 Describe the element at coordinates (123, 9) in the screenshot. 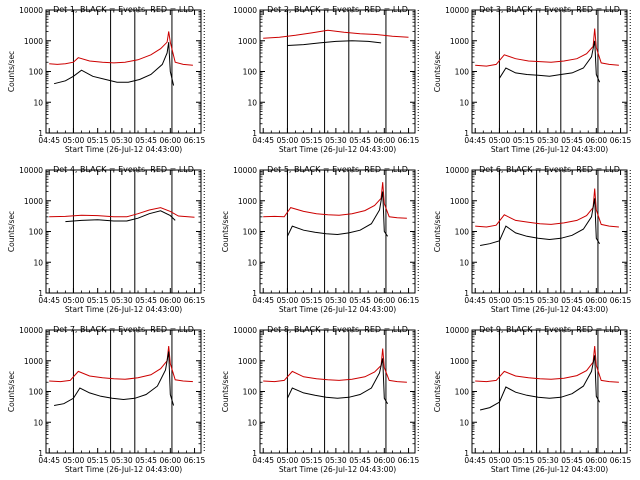

I see `panel-title: Det 1, BLACK = Events, RED = LLD` at that location.